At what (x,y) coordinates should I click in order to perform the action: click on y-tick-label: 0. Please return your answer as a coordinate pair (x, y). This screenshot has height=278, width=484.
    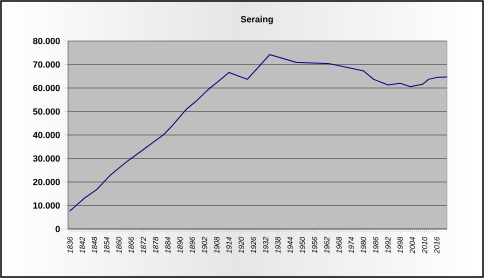
    Looking at the image, I should click on (58, 229).